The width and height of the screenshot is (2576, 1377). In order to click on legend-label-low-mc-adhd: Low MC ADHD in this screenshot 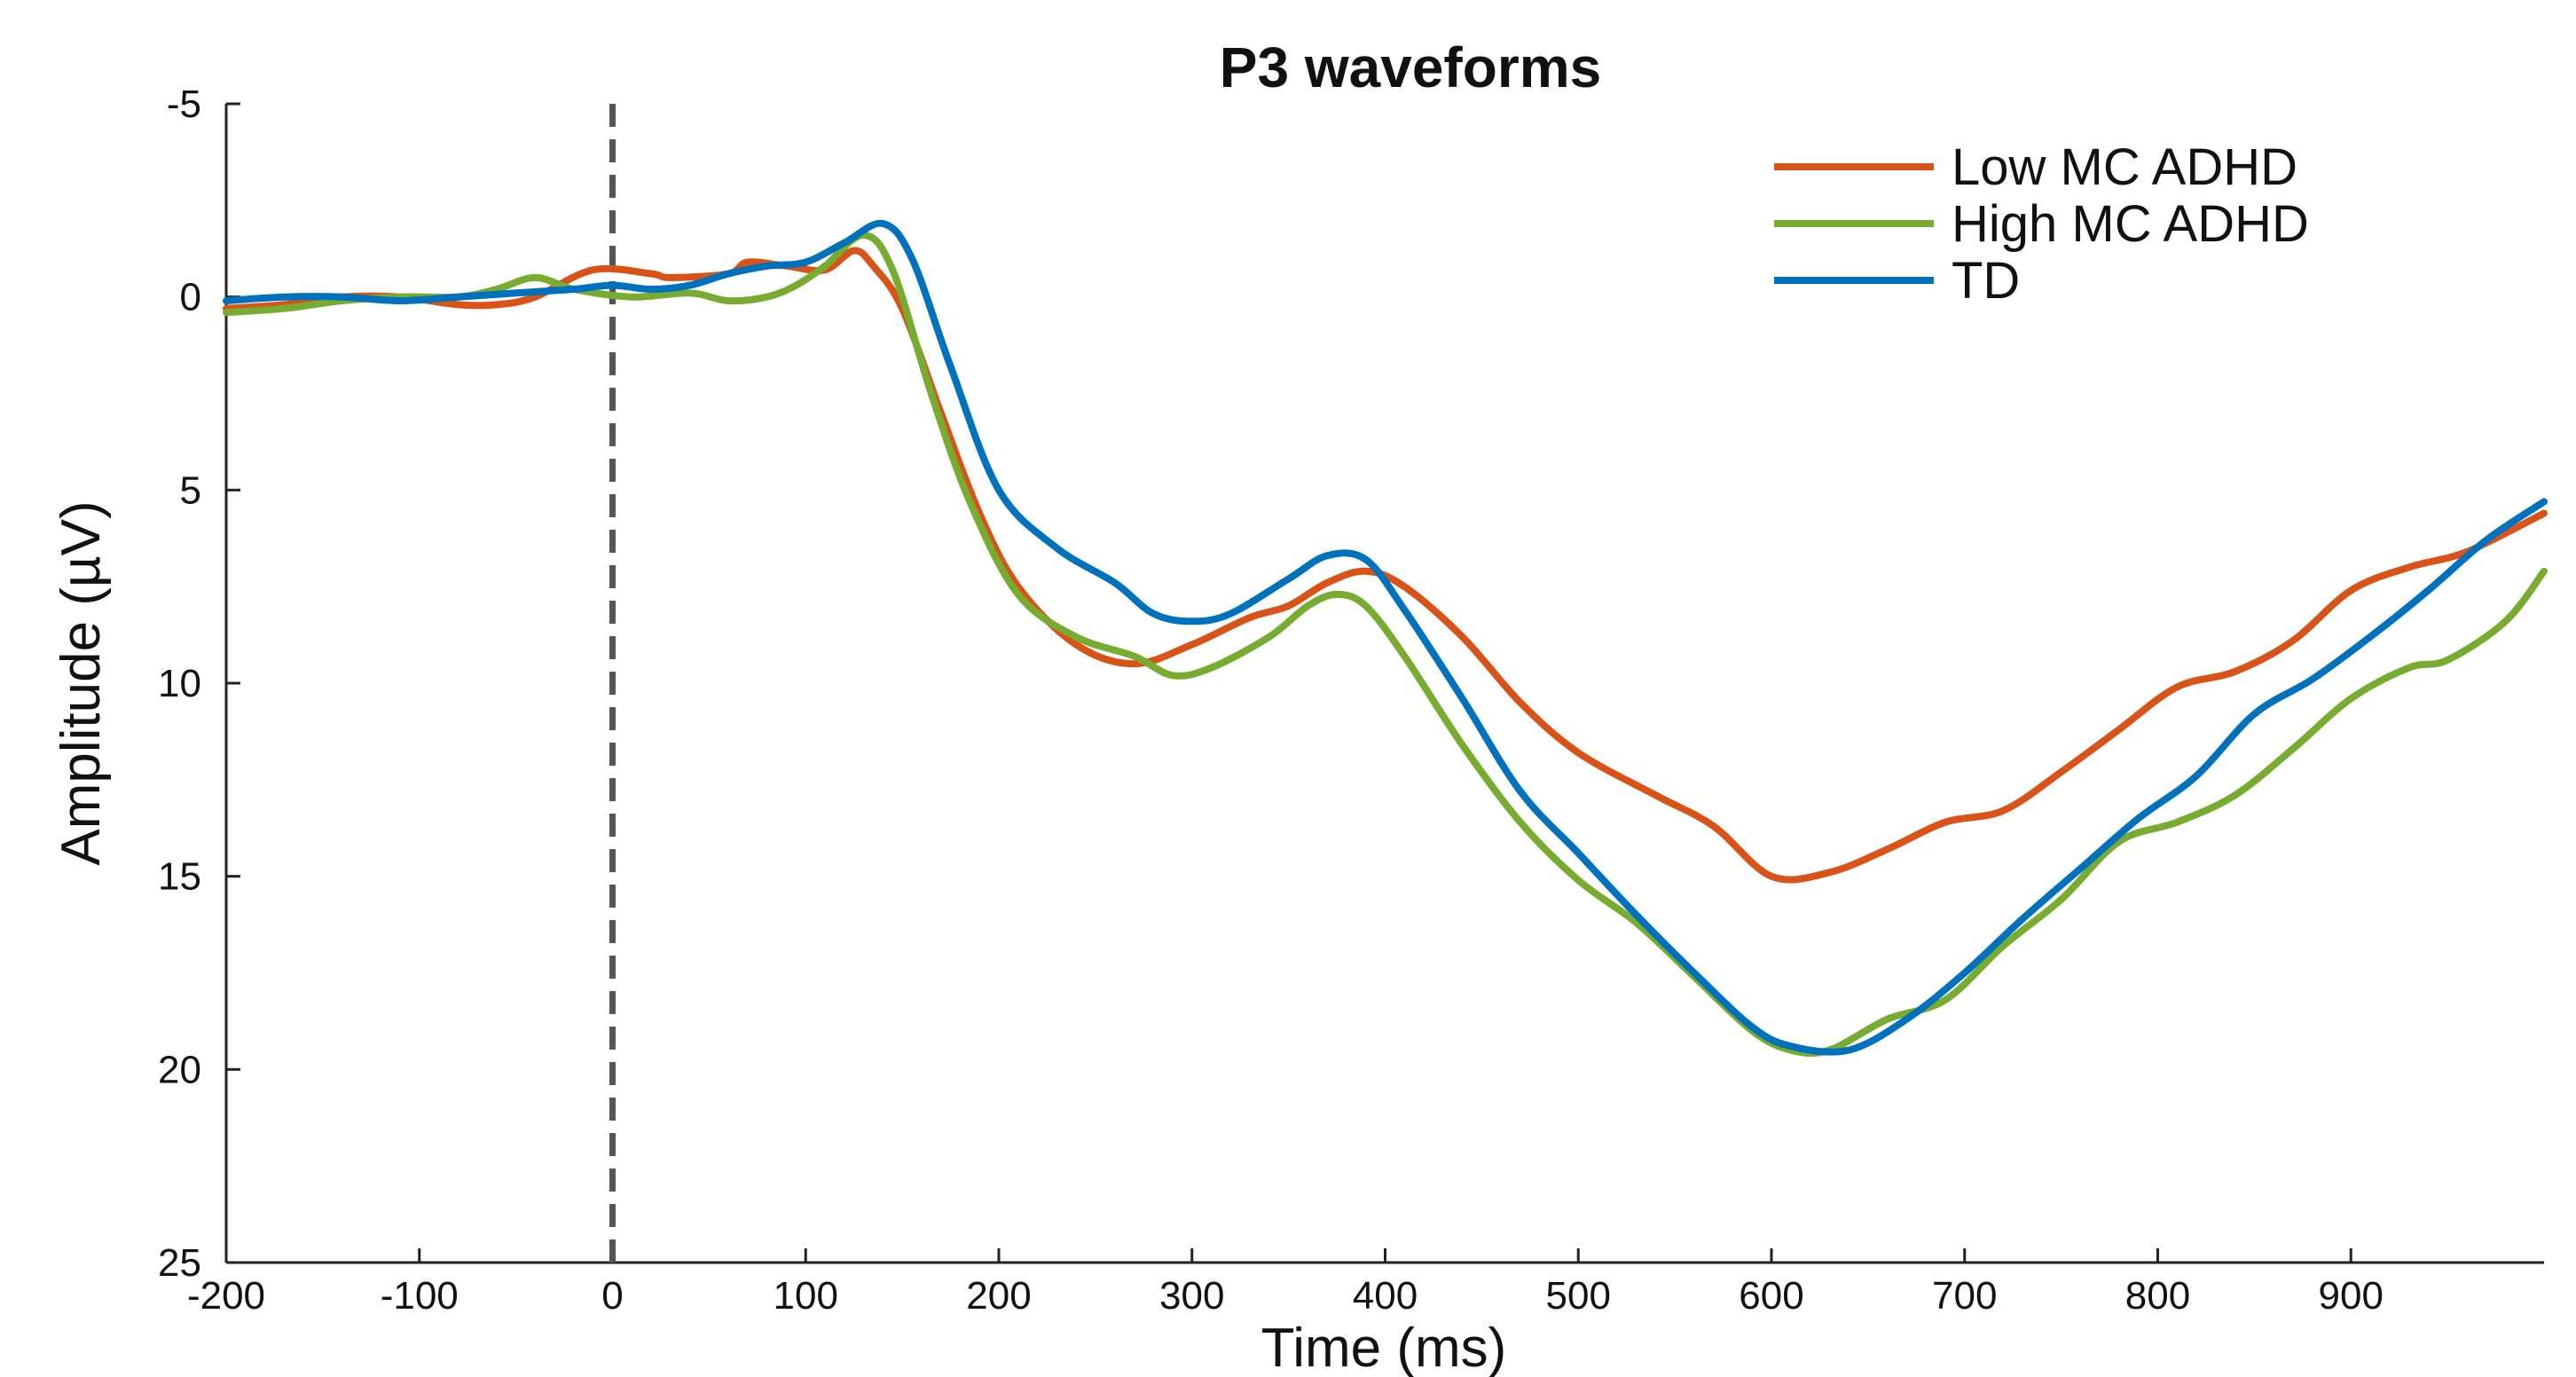, I will do `click(2124, 167)`.